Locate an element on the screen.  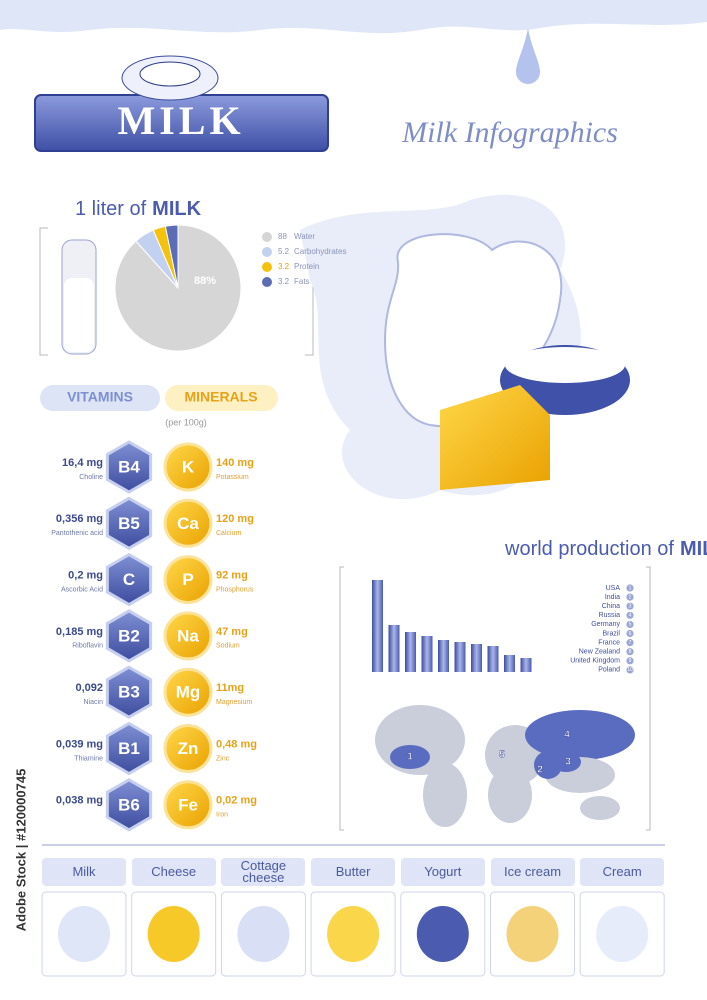
cheese is located at coordinates (495, 437).